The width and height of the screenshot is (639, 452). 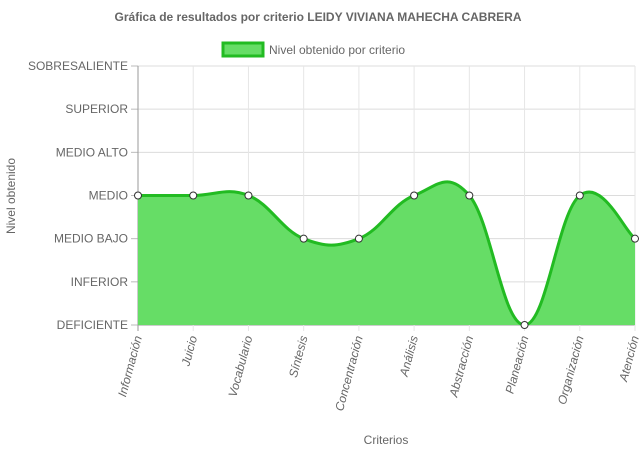 What do you see at coordinates (92, 152) in the screenshot?
I see `y-tick-label: MEDIO ALTO` at bounding box center [92, 152].